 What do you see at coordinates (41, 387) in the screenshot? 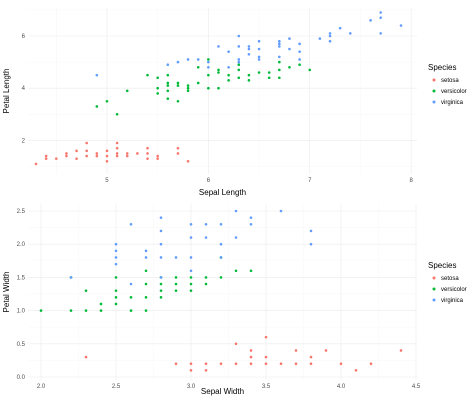
I see `x-tick-label: 2.0` at bounding box center [41, 387].